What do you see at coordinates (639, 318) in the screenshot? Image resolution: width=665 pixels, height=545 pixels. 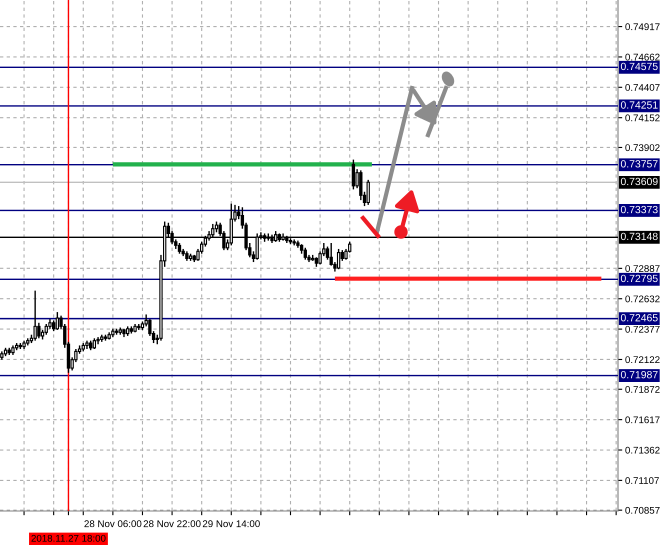 I see `ref-line-label: 0.72465` at bounding box center [639, 318].